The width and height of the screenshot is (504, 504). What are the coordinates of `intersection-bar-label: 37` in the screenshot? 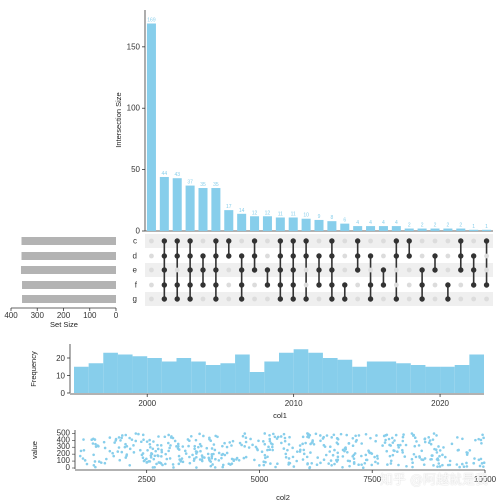 It's located at (190, 183).